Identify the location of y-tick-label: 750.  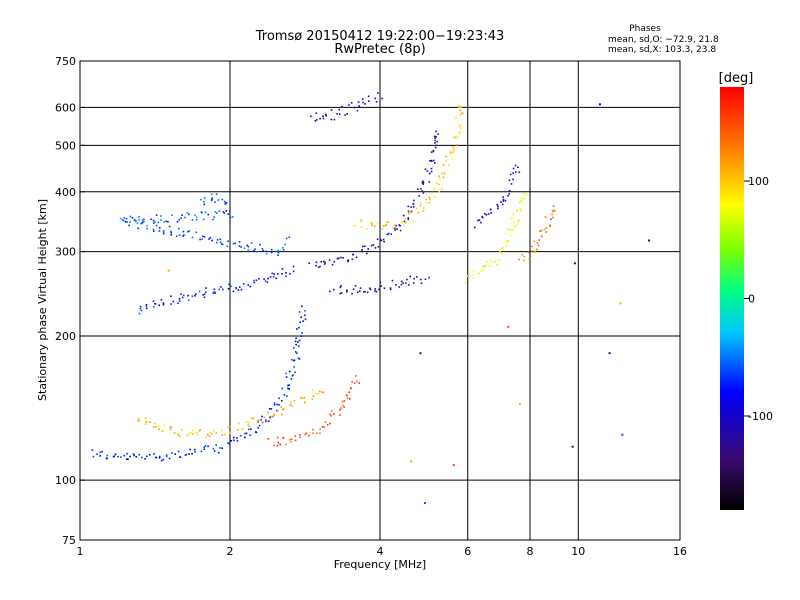
(65, 61).